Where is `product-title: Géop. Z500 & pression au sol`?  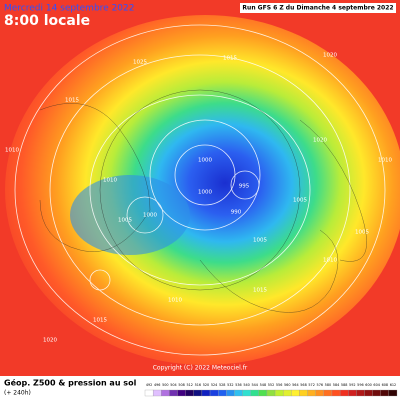 product-title: Géop. Z500 & pression au sol is located at coordinates (70, 383).